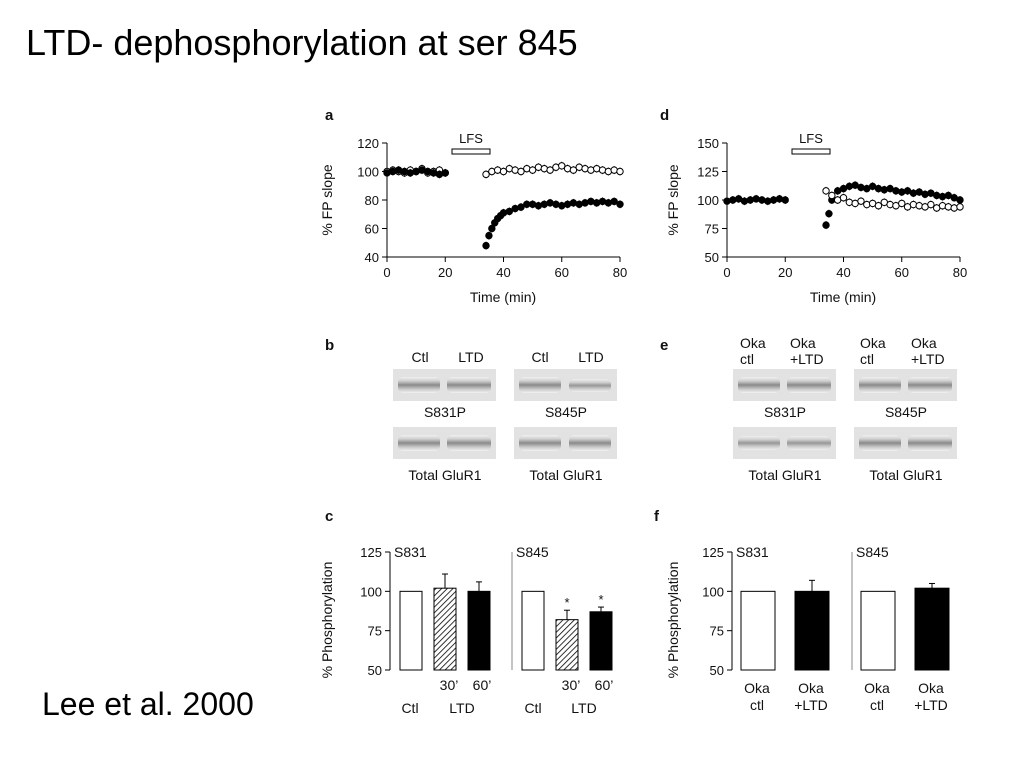 This screenshot has width=1024, height=768. I want to click on panel-letter-a: a, so click(329, 115).